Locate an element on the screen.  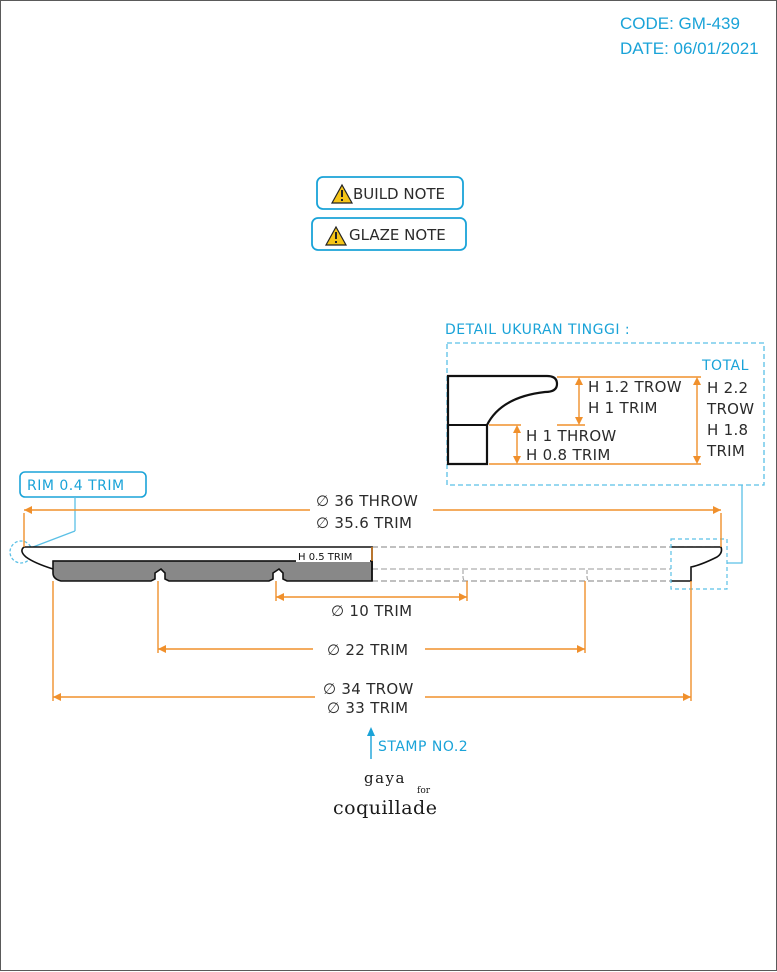
build-note-label: BUILD NOTE is located at coordinates (399, 194).